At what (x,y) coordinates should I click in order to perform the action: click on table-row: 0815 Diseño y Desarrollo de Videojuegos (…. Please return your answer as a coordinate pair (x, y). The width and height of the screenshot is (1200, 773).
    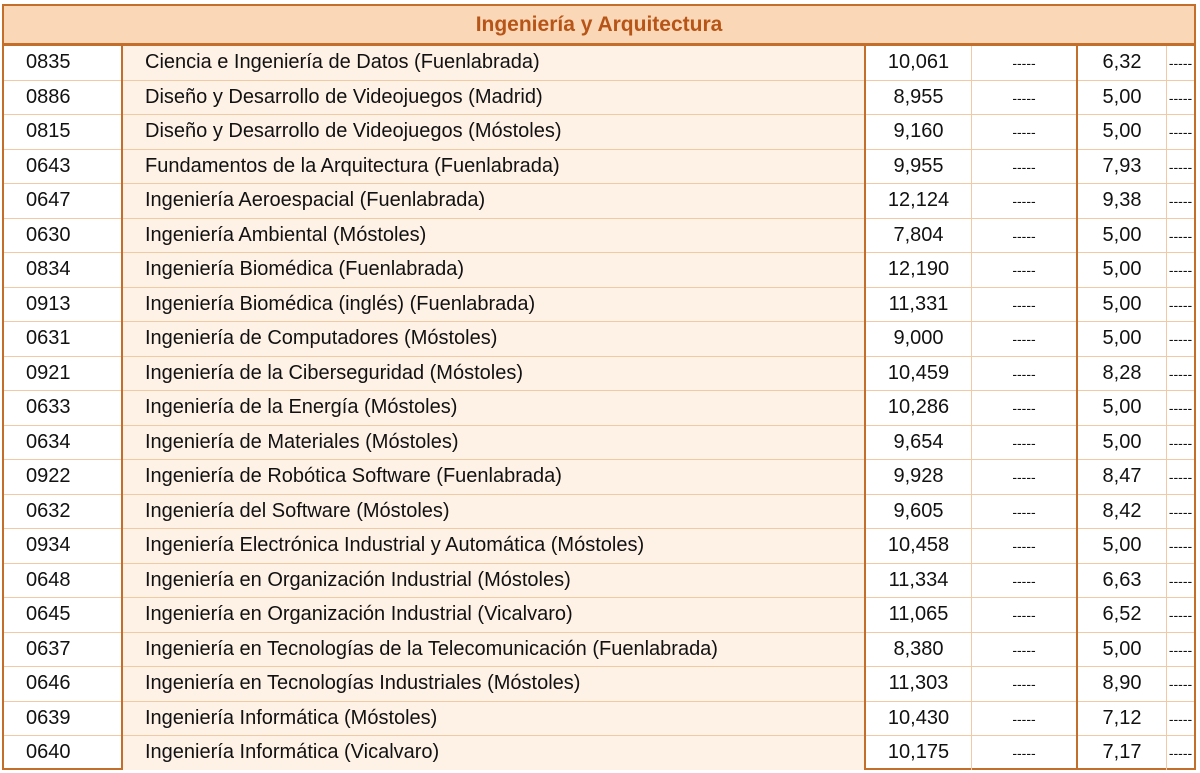
    Looking at the image, I should click on (599, 132).